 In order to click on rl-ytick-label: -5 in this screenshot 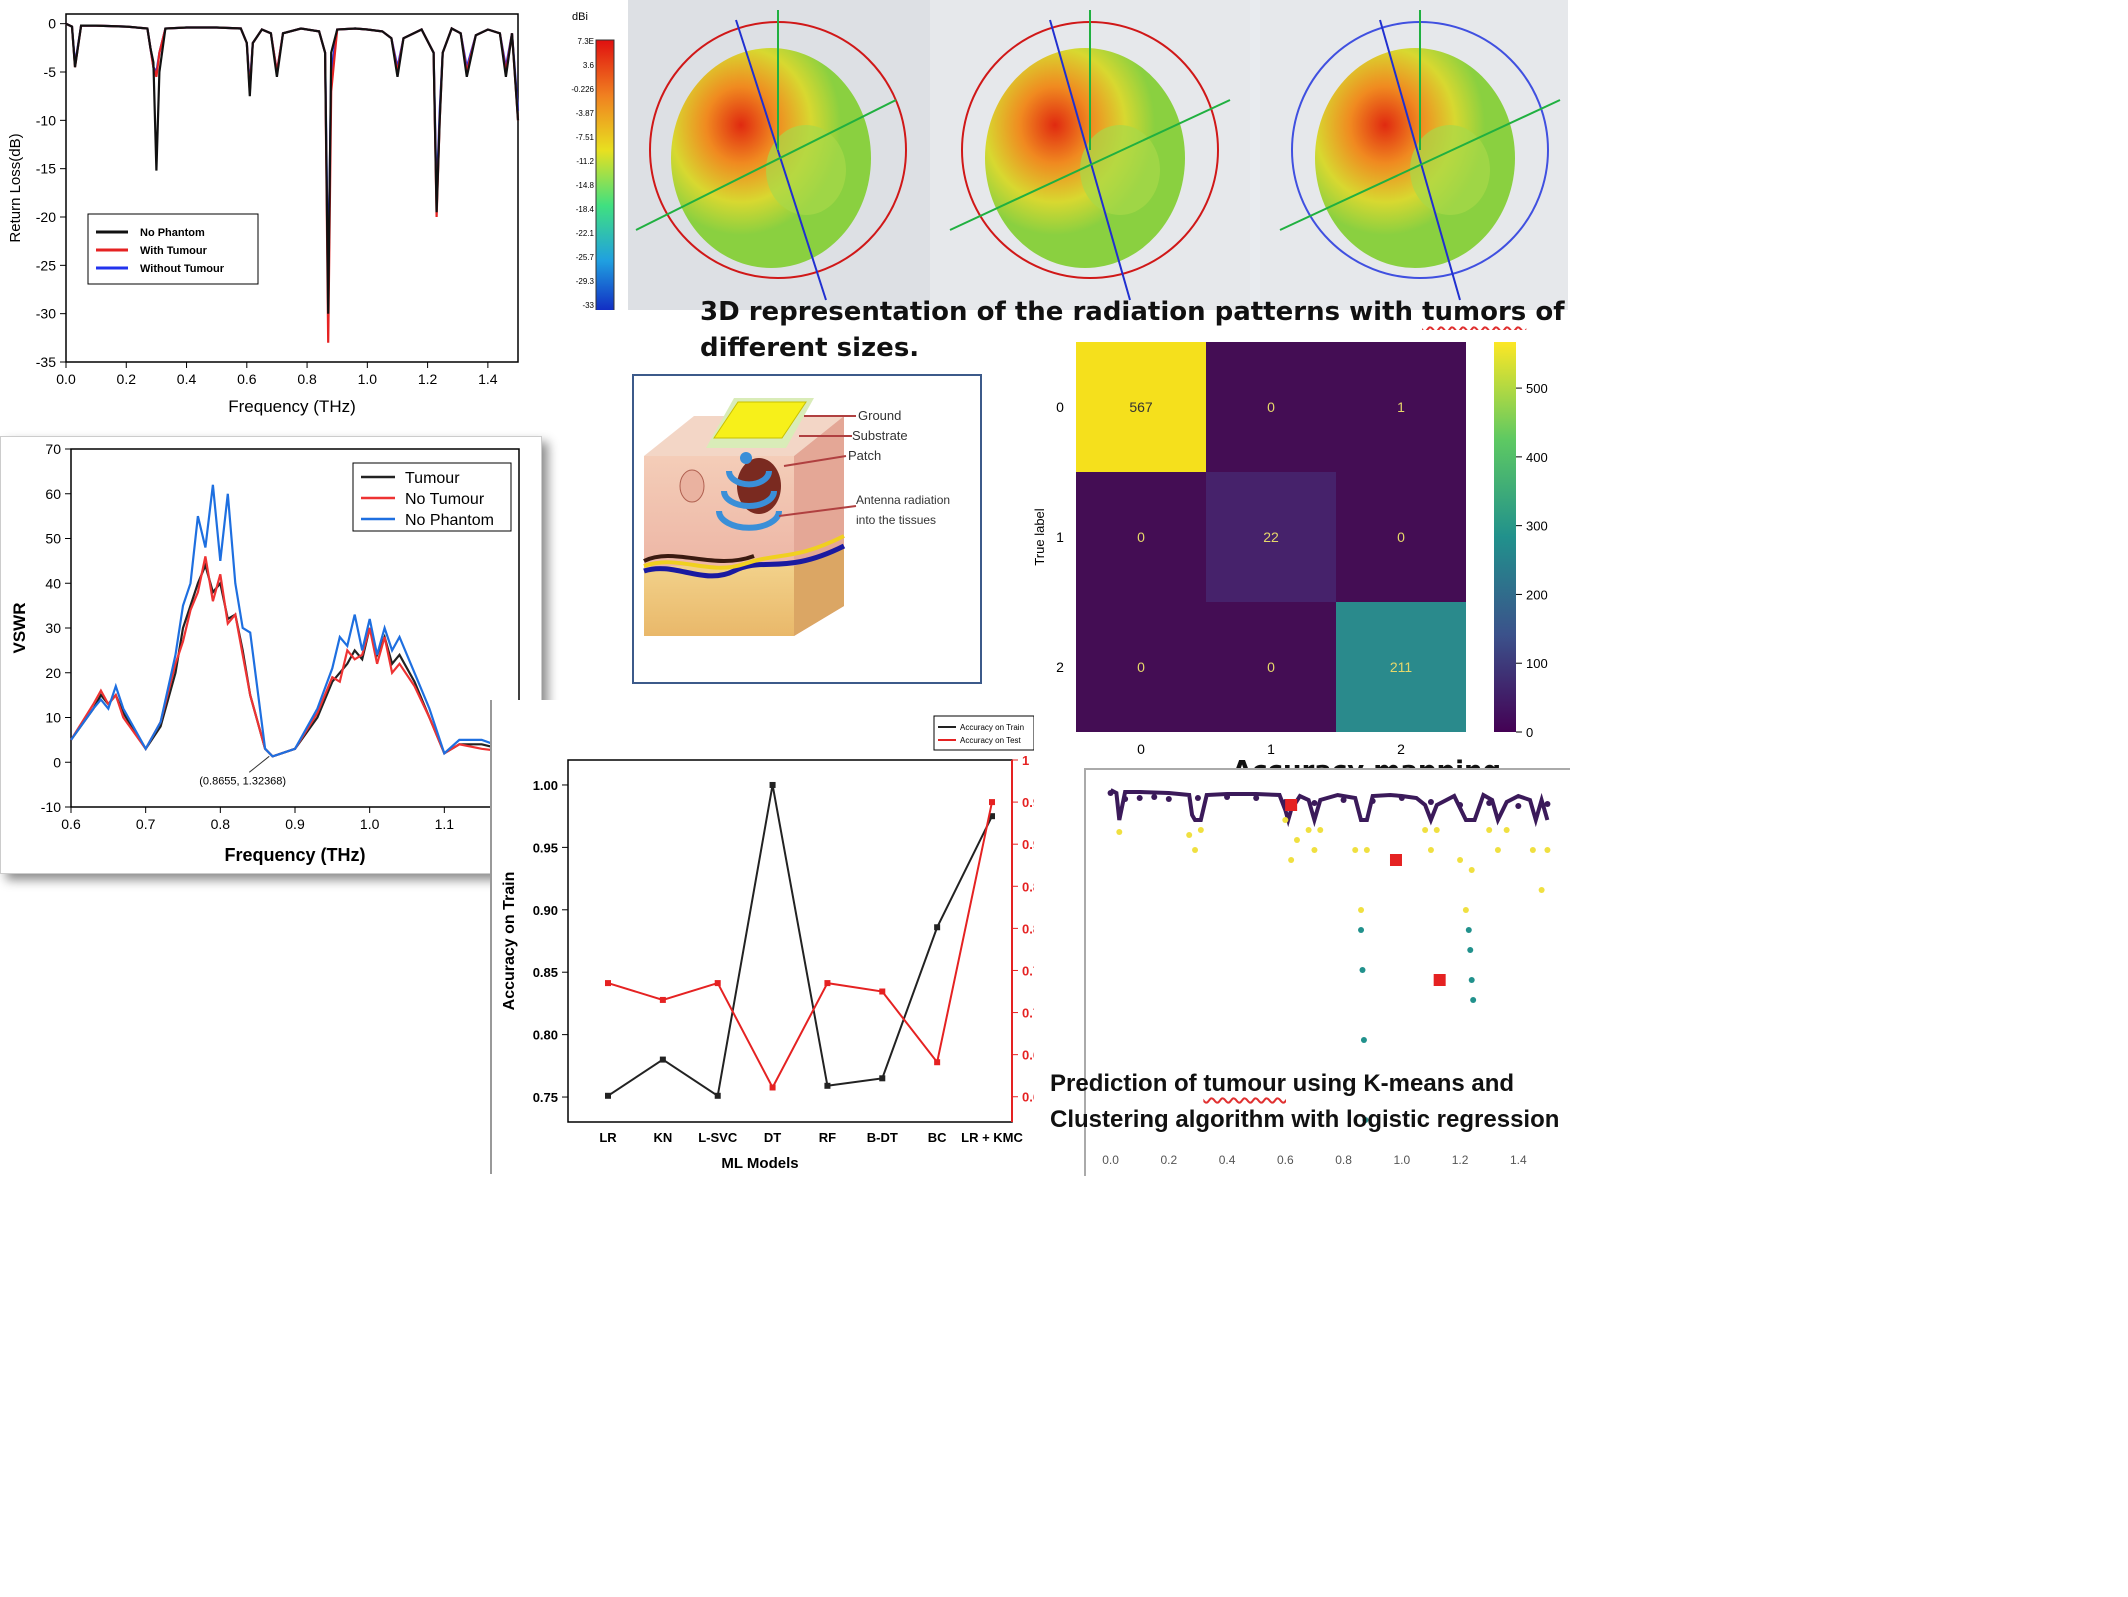, I will do `click(50, 72)`.